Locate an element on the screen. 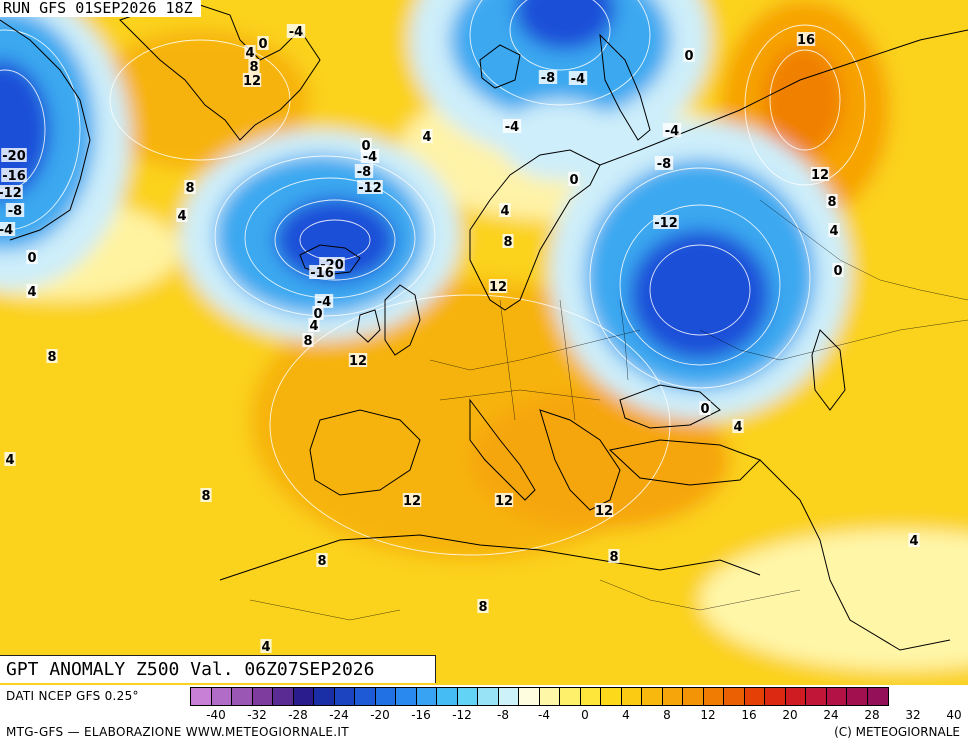 Image resolution: width=968 pixels, height=745 pixels. colorbar-tick-label: -16 is located at coordinates (421, 715).